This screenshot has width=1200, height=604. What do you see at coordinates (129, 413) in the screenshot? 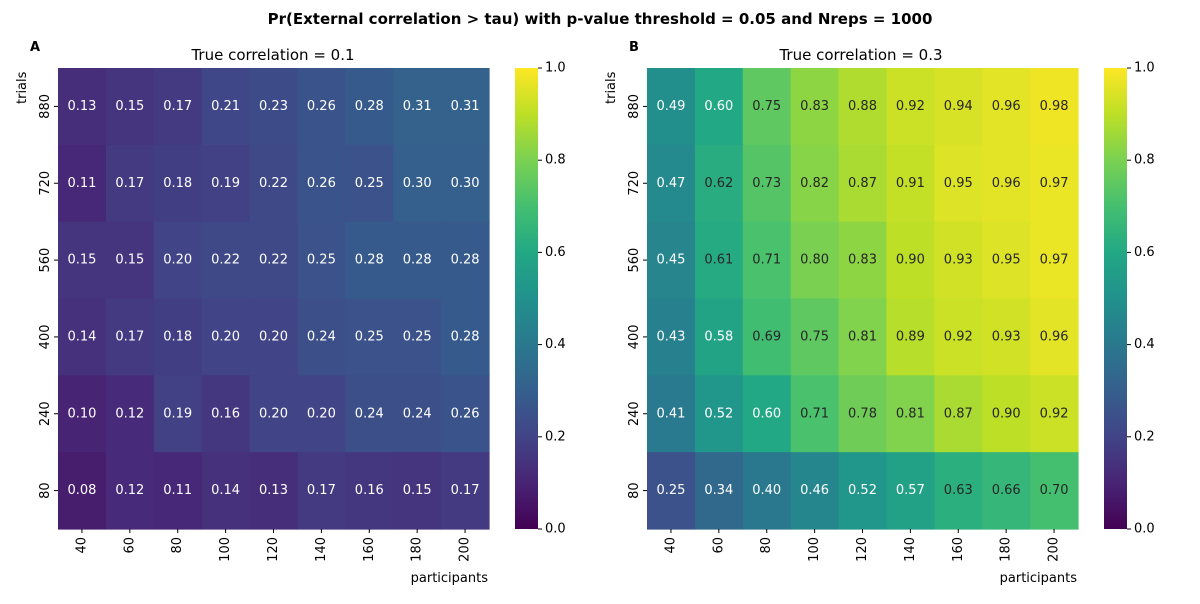
I see `cell-value-label: 0.12` at bounding box center [129, 413].